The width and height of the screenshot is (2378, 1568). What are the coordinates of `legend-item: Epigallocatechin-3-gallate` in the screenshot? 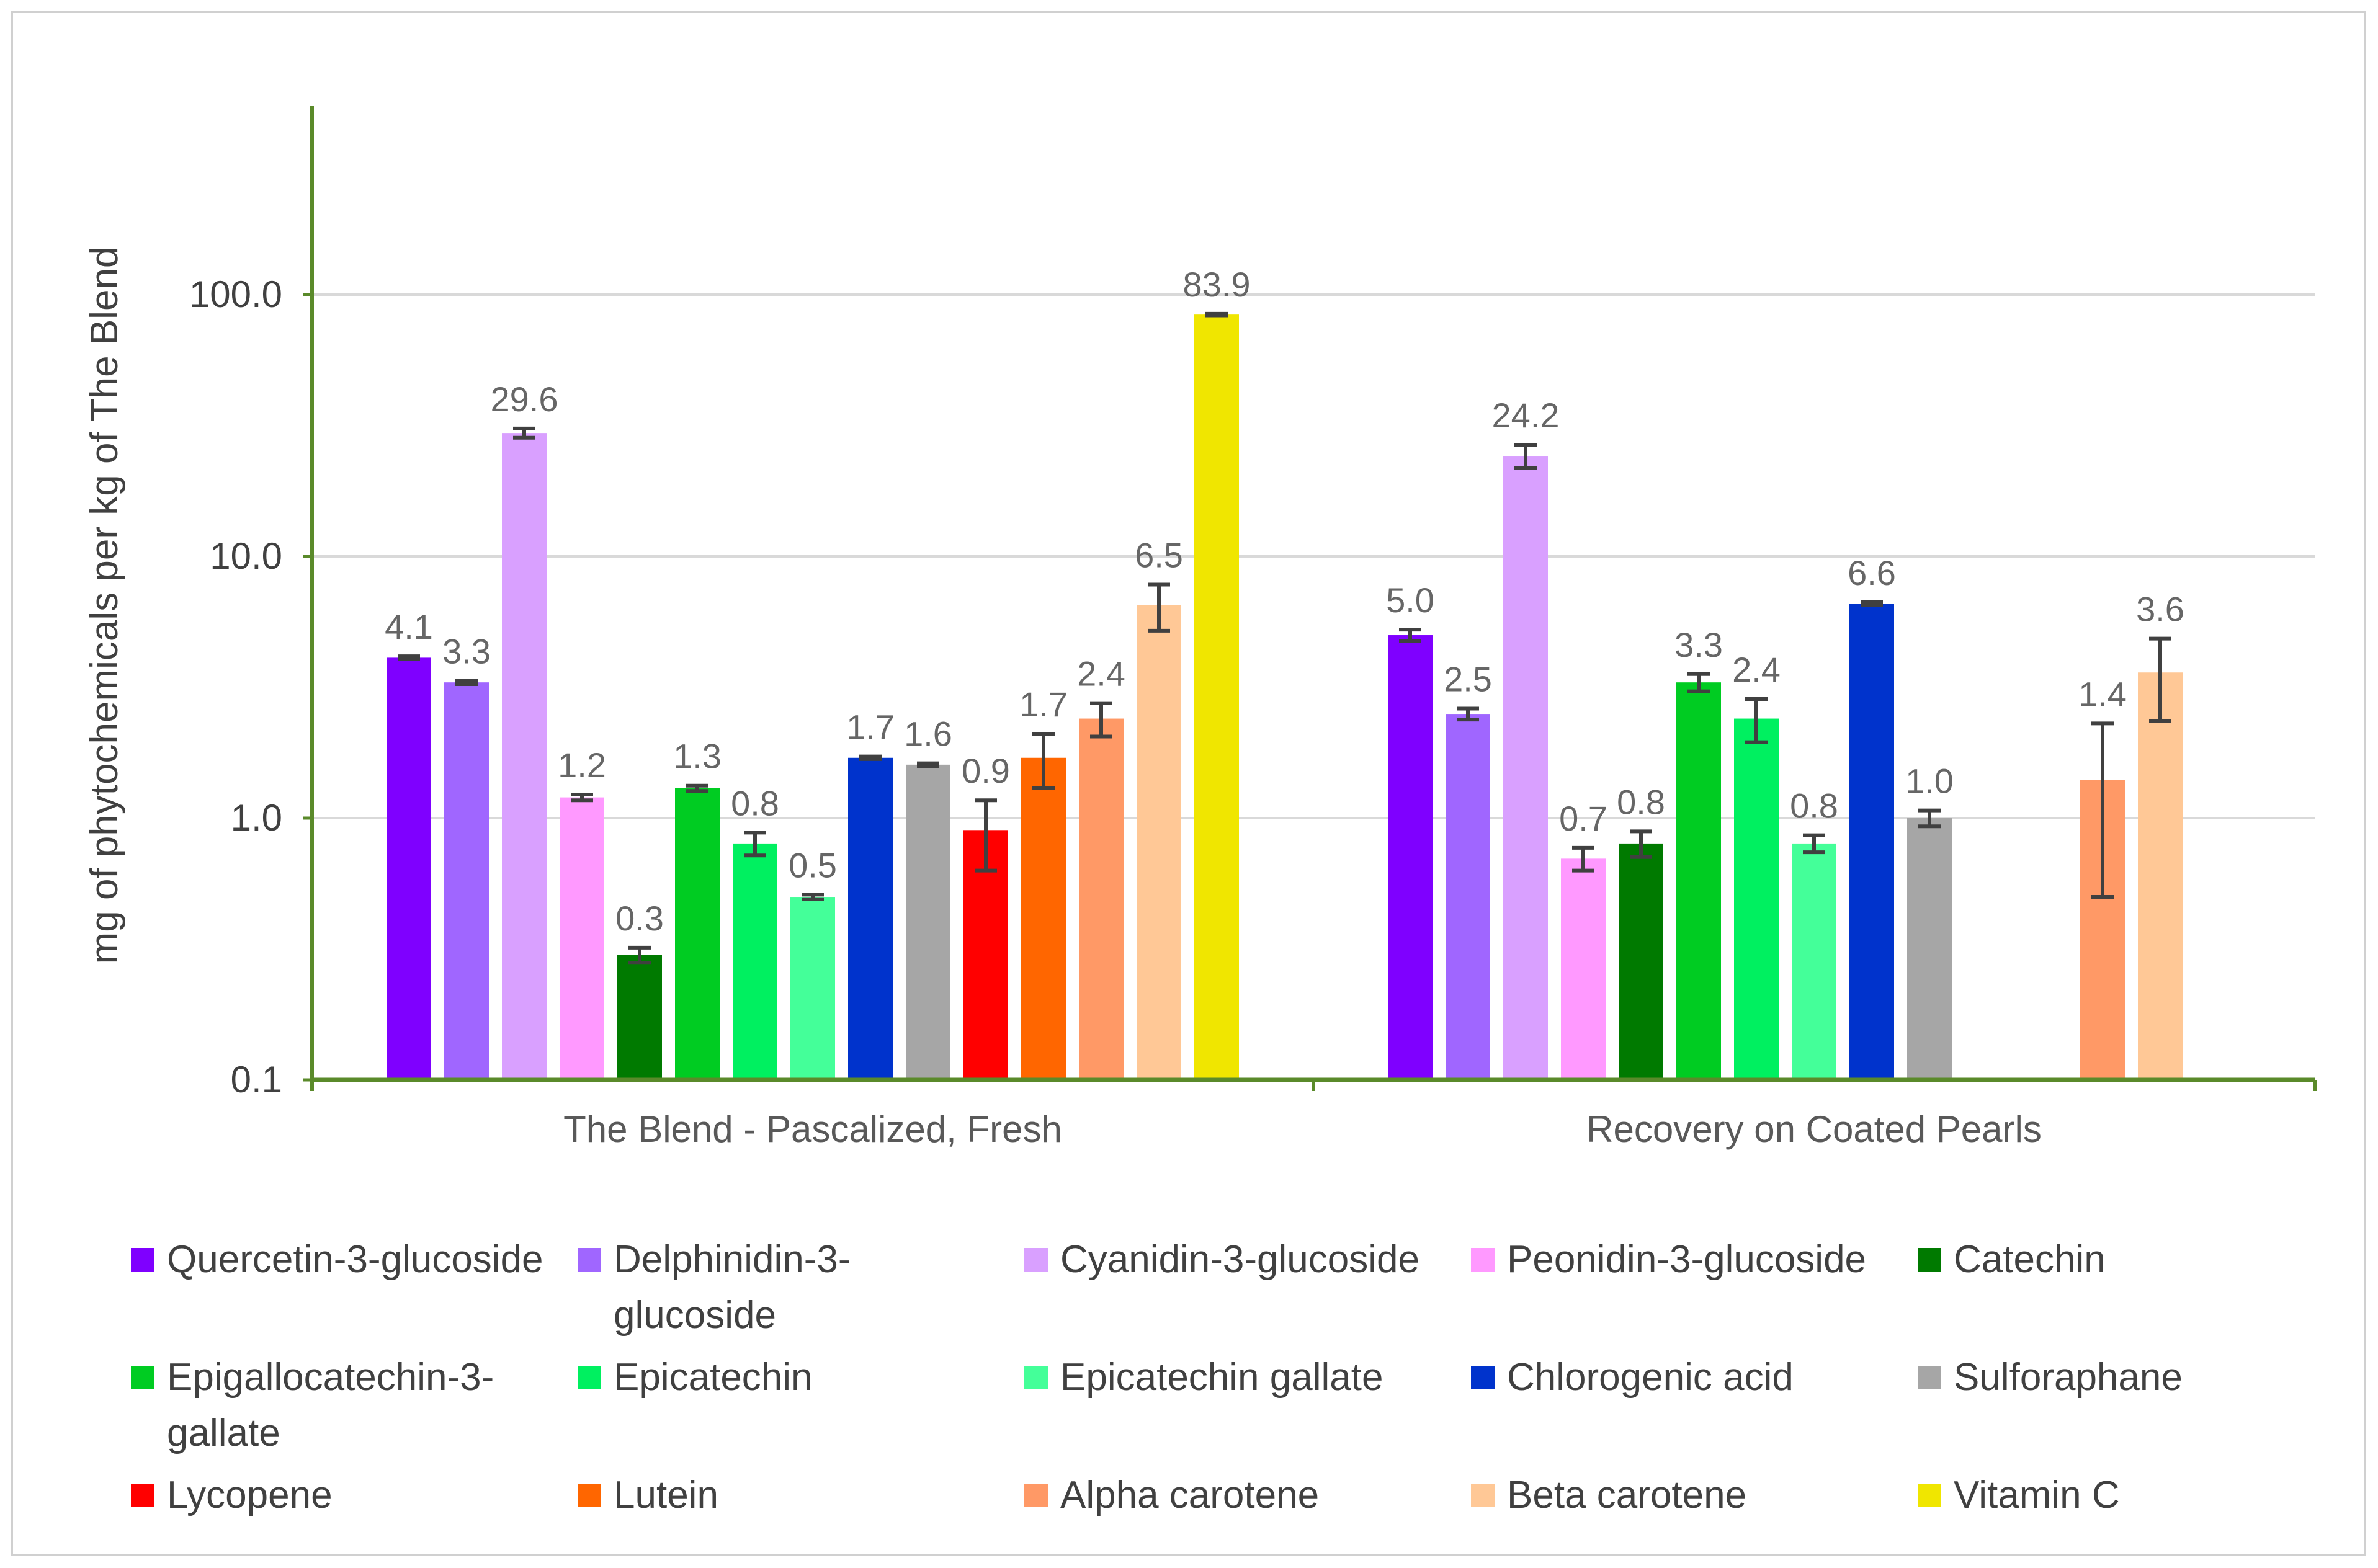 It's located at (355, 1405).